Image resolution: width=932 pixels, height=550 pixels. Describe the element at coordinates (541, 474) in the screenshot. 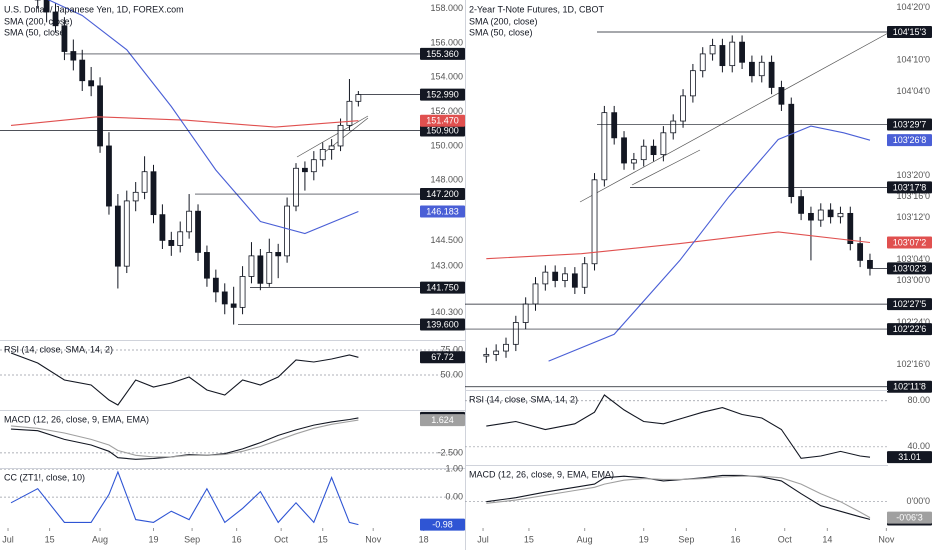

I see `pane-title: MACD (12, 26, close, 9, EMA, EMA)` at that location.